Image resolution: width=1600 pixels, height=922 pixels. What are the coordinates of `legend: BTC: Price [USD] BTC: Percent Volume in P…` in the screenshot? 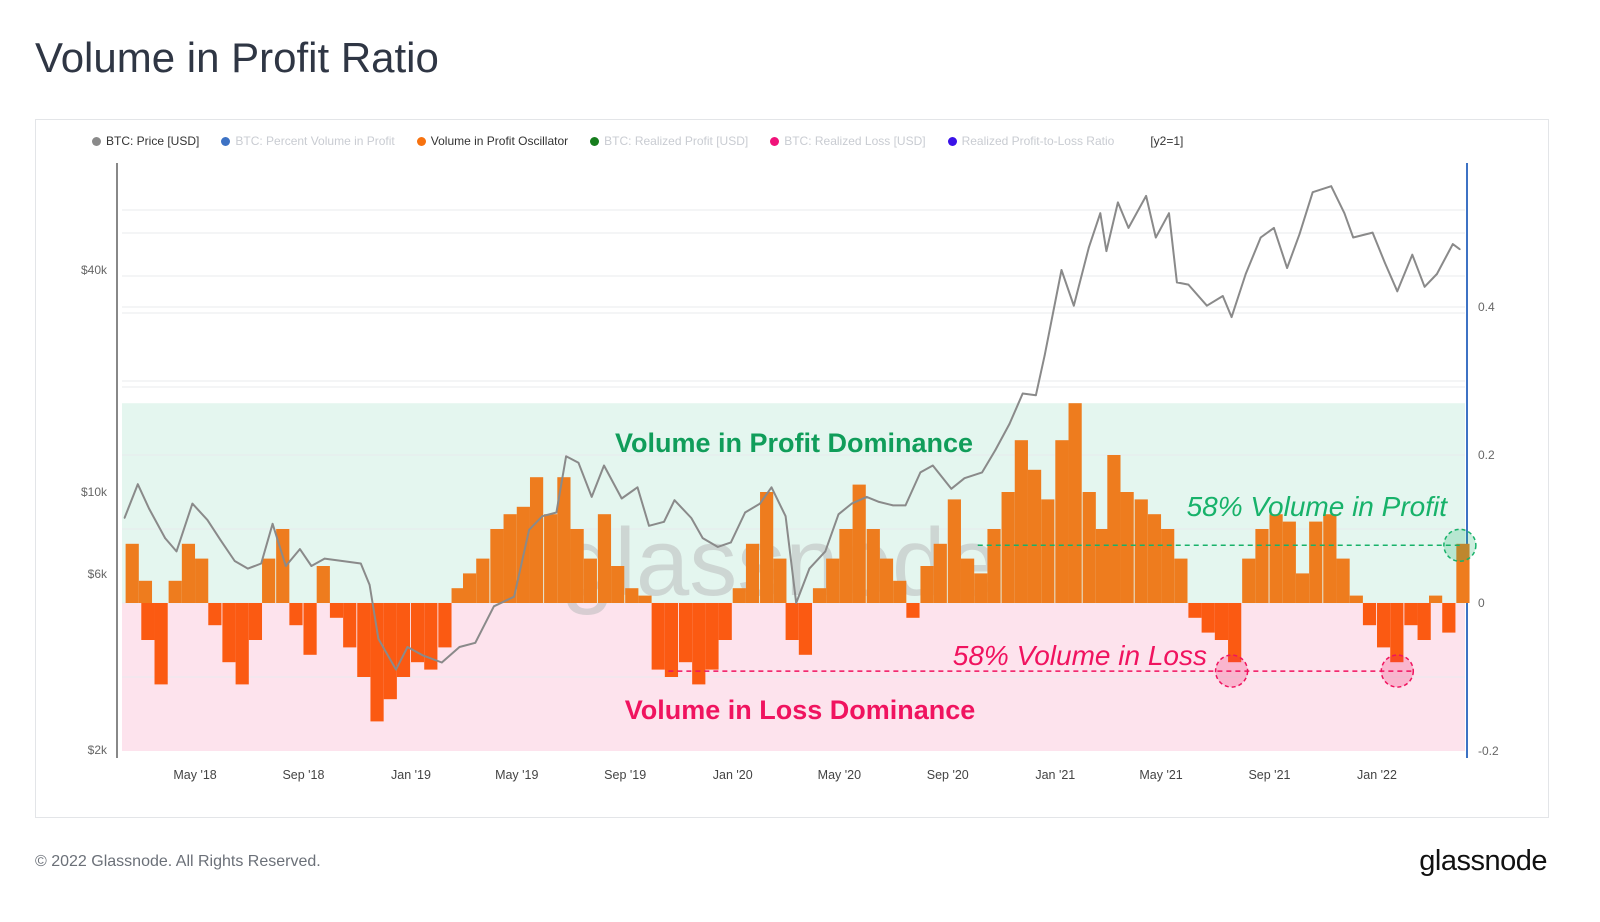 It's located at (637, 141).